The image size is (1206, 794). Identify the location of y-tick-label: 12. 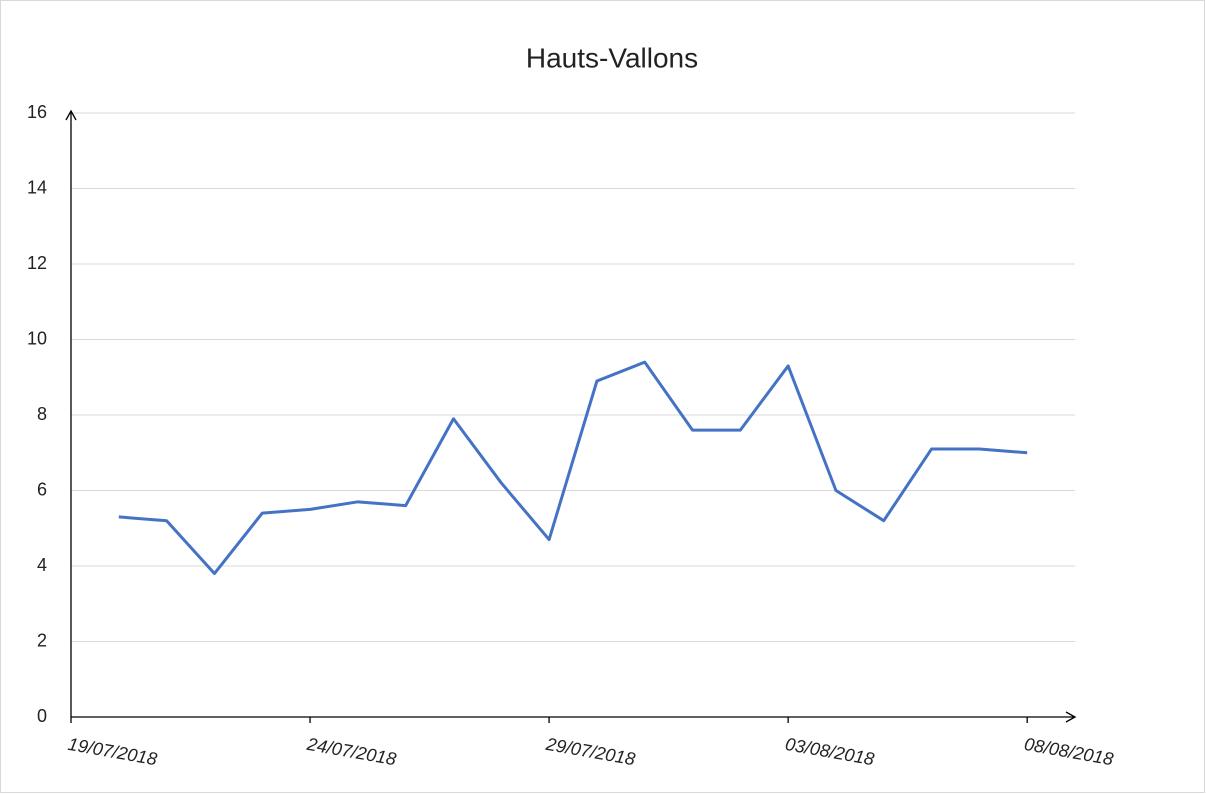
(37, 263).